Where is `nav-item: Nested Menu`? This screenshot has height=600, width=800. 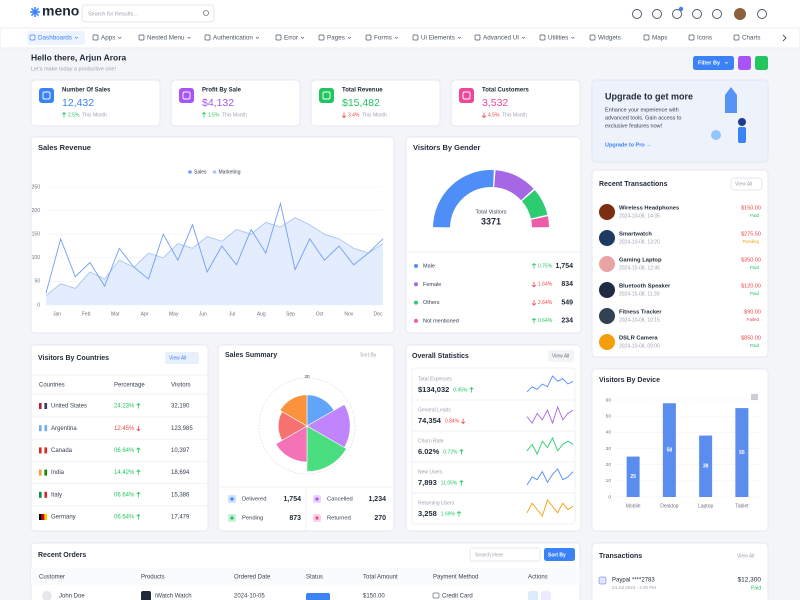 nav-item: Nested Menu is located at coordinates (166, 38).